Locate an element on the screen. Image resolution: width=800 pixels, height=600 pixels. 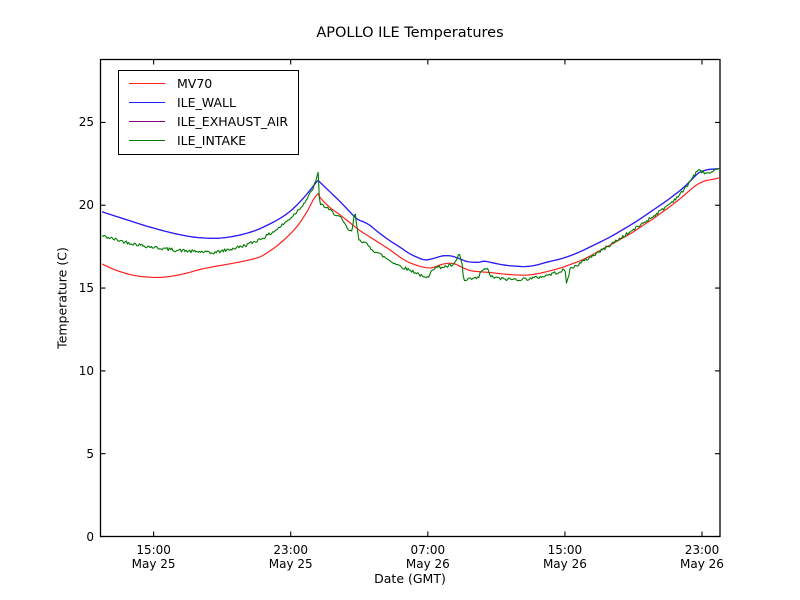
y-axis-label: Temperature (C) is located at coordinates (62, 298).